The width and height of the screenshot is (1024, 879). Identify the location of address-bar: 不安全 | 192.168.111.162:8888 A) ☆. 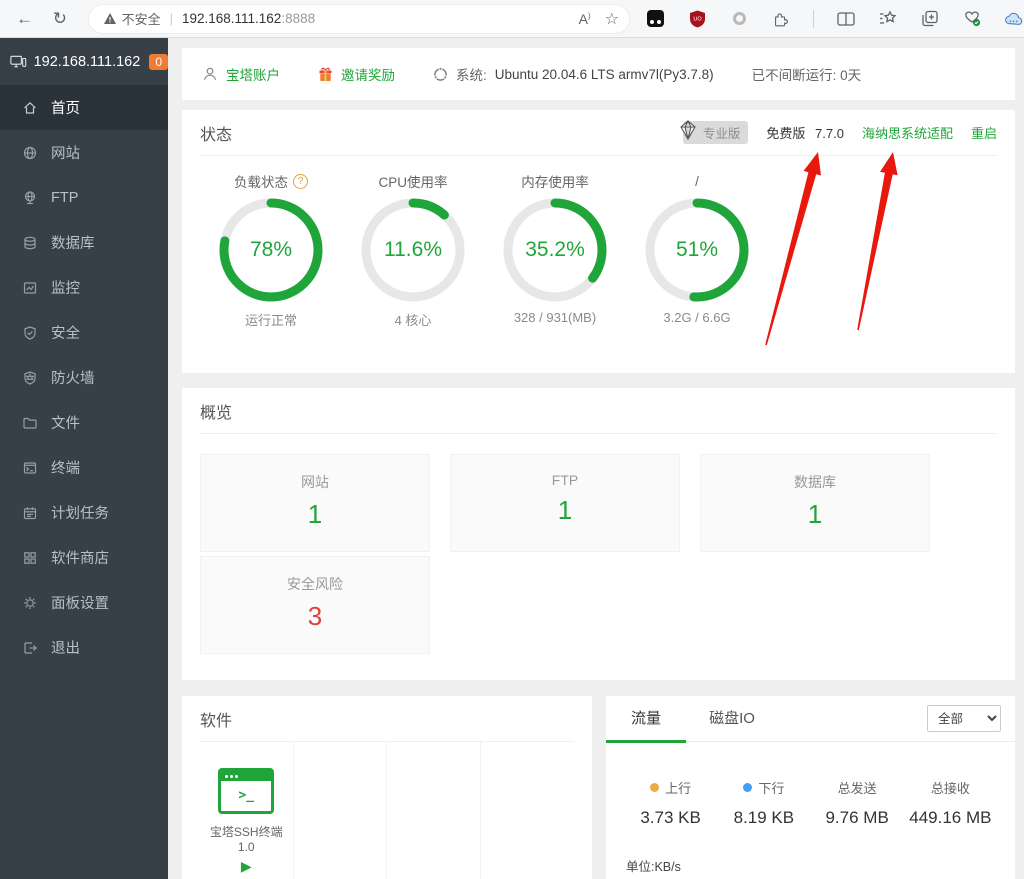
(359, 18).